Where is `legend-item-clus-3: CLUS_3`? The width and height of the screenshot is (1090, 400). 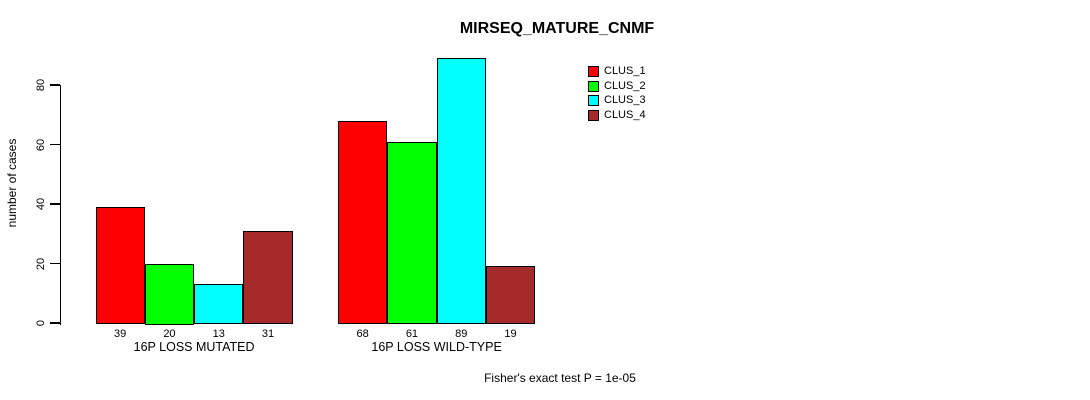 legend-item-clus-3: CLUS_3 is located at coordinates (617, 100).